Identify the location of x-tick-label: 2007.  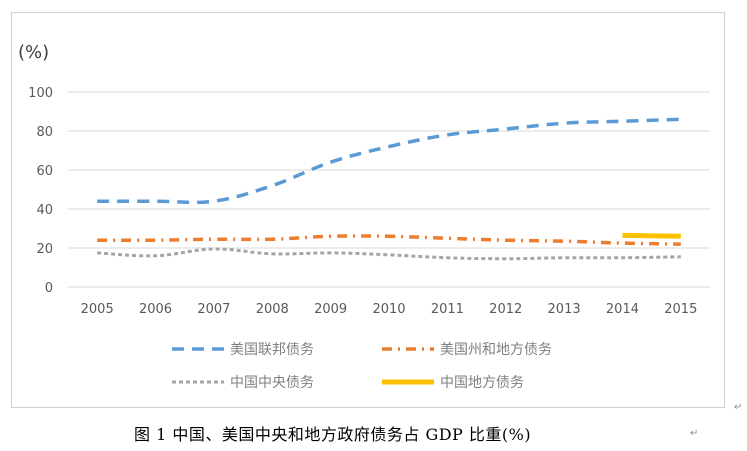
(213, 309).